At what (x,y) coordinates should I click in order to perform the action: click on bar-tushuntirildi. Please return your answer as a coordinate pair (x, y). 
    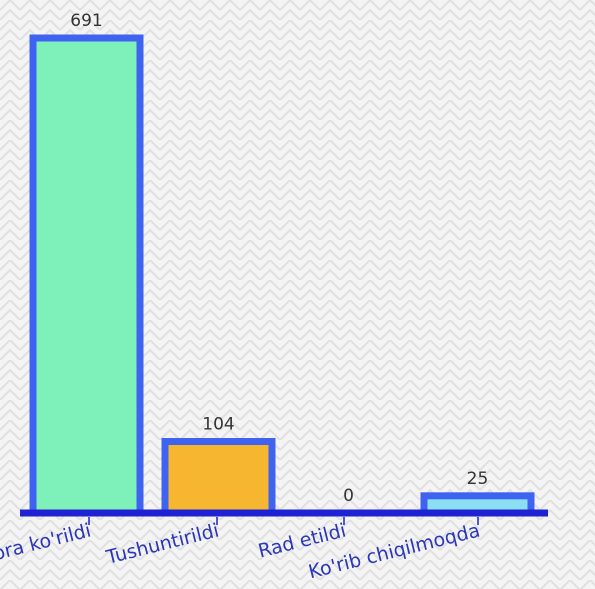
    Looking at the image, I should click on (218, 477).